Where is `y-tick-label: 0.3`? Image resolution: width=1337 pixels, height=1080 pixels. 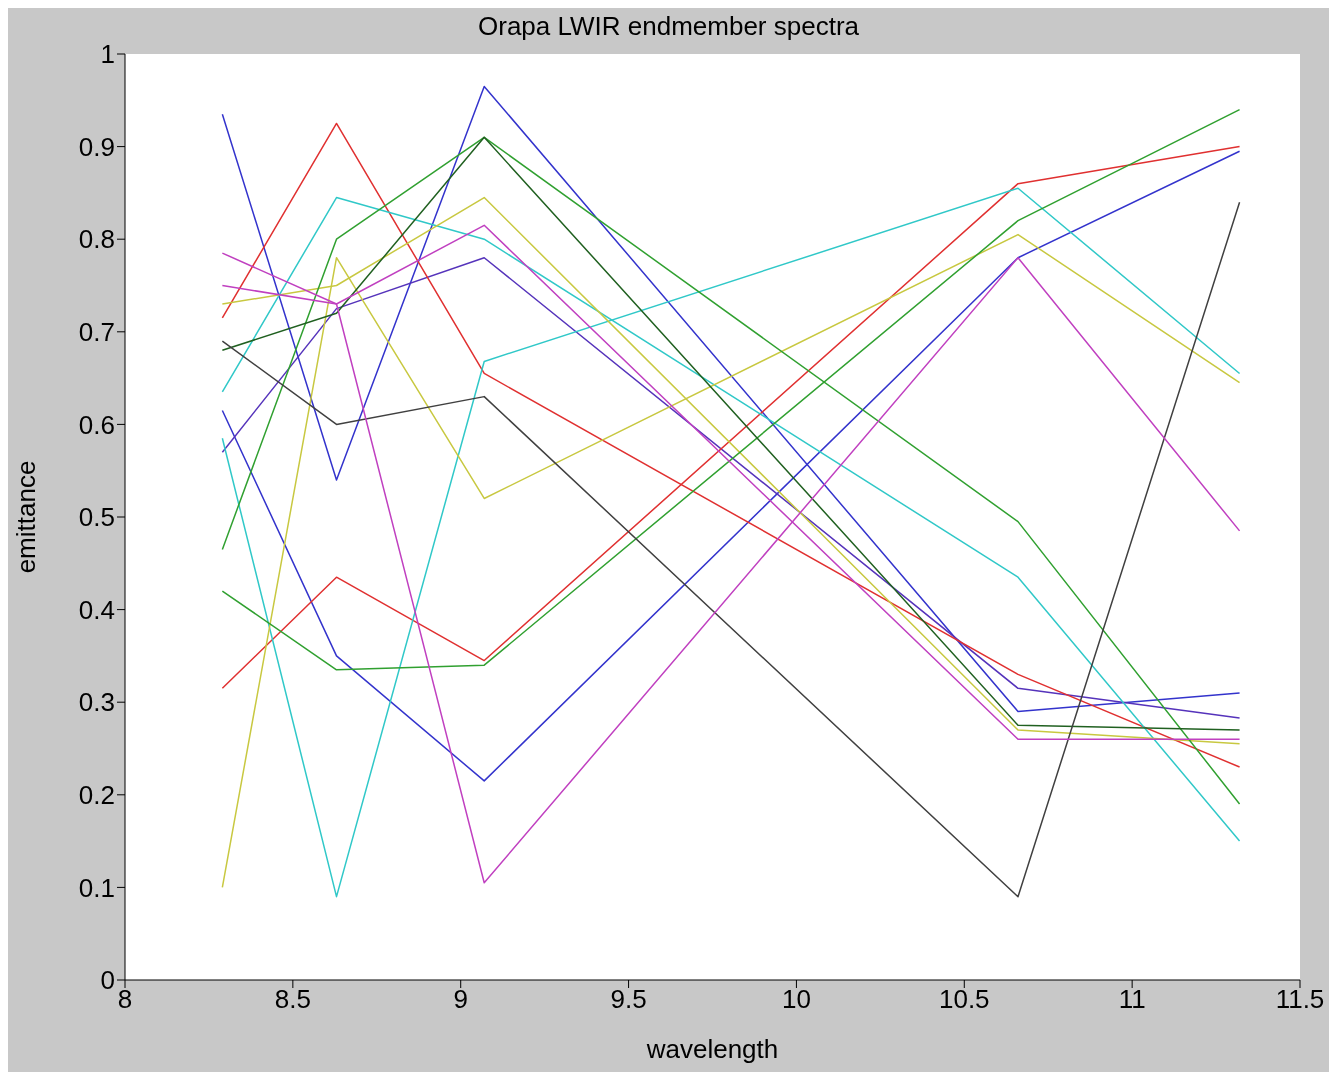
y-tick-label: 0.3 is located at coordinates (96, 702).